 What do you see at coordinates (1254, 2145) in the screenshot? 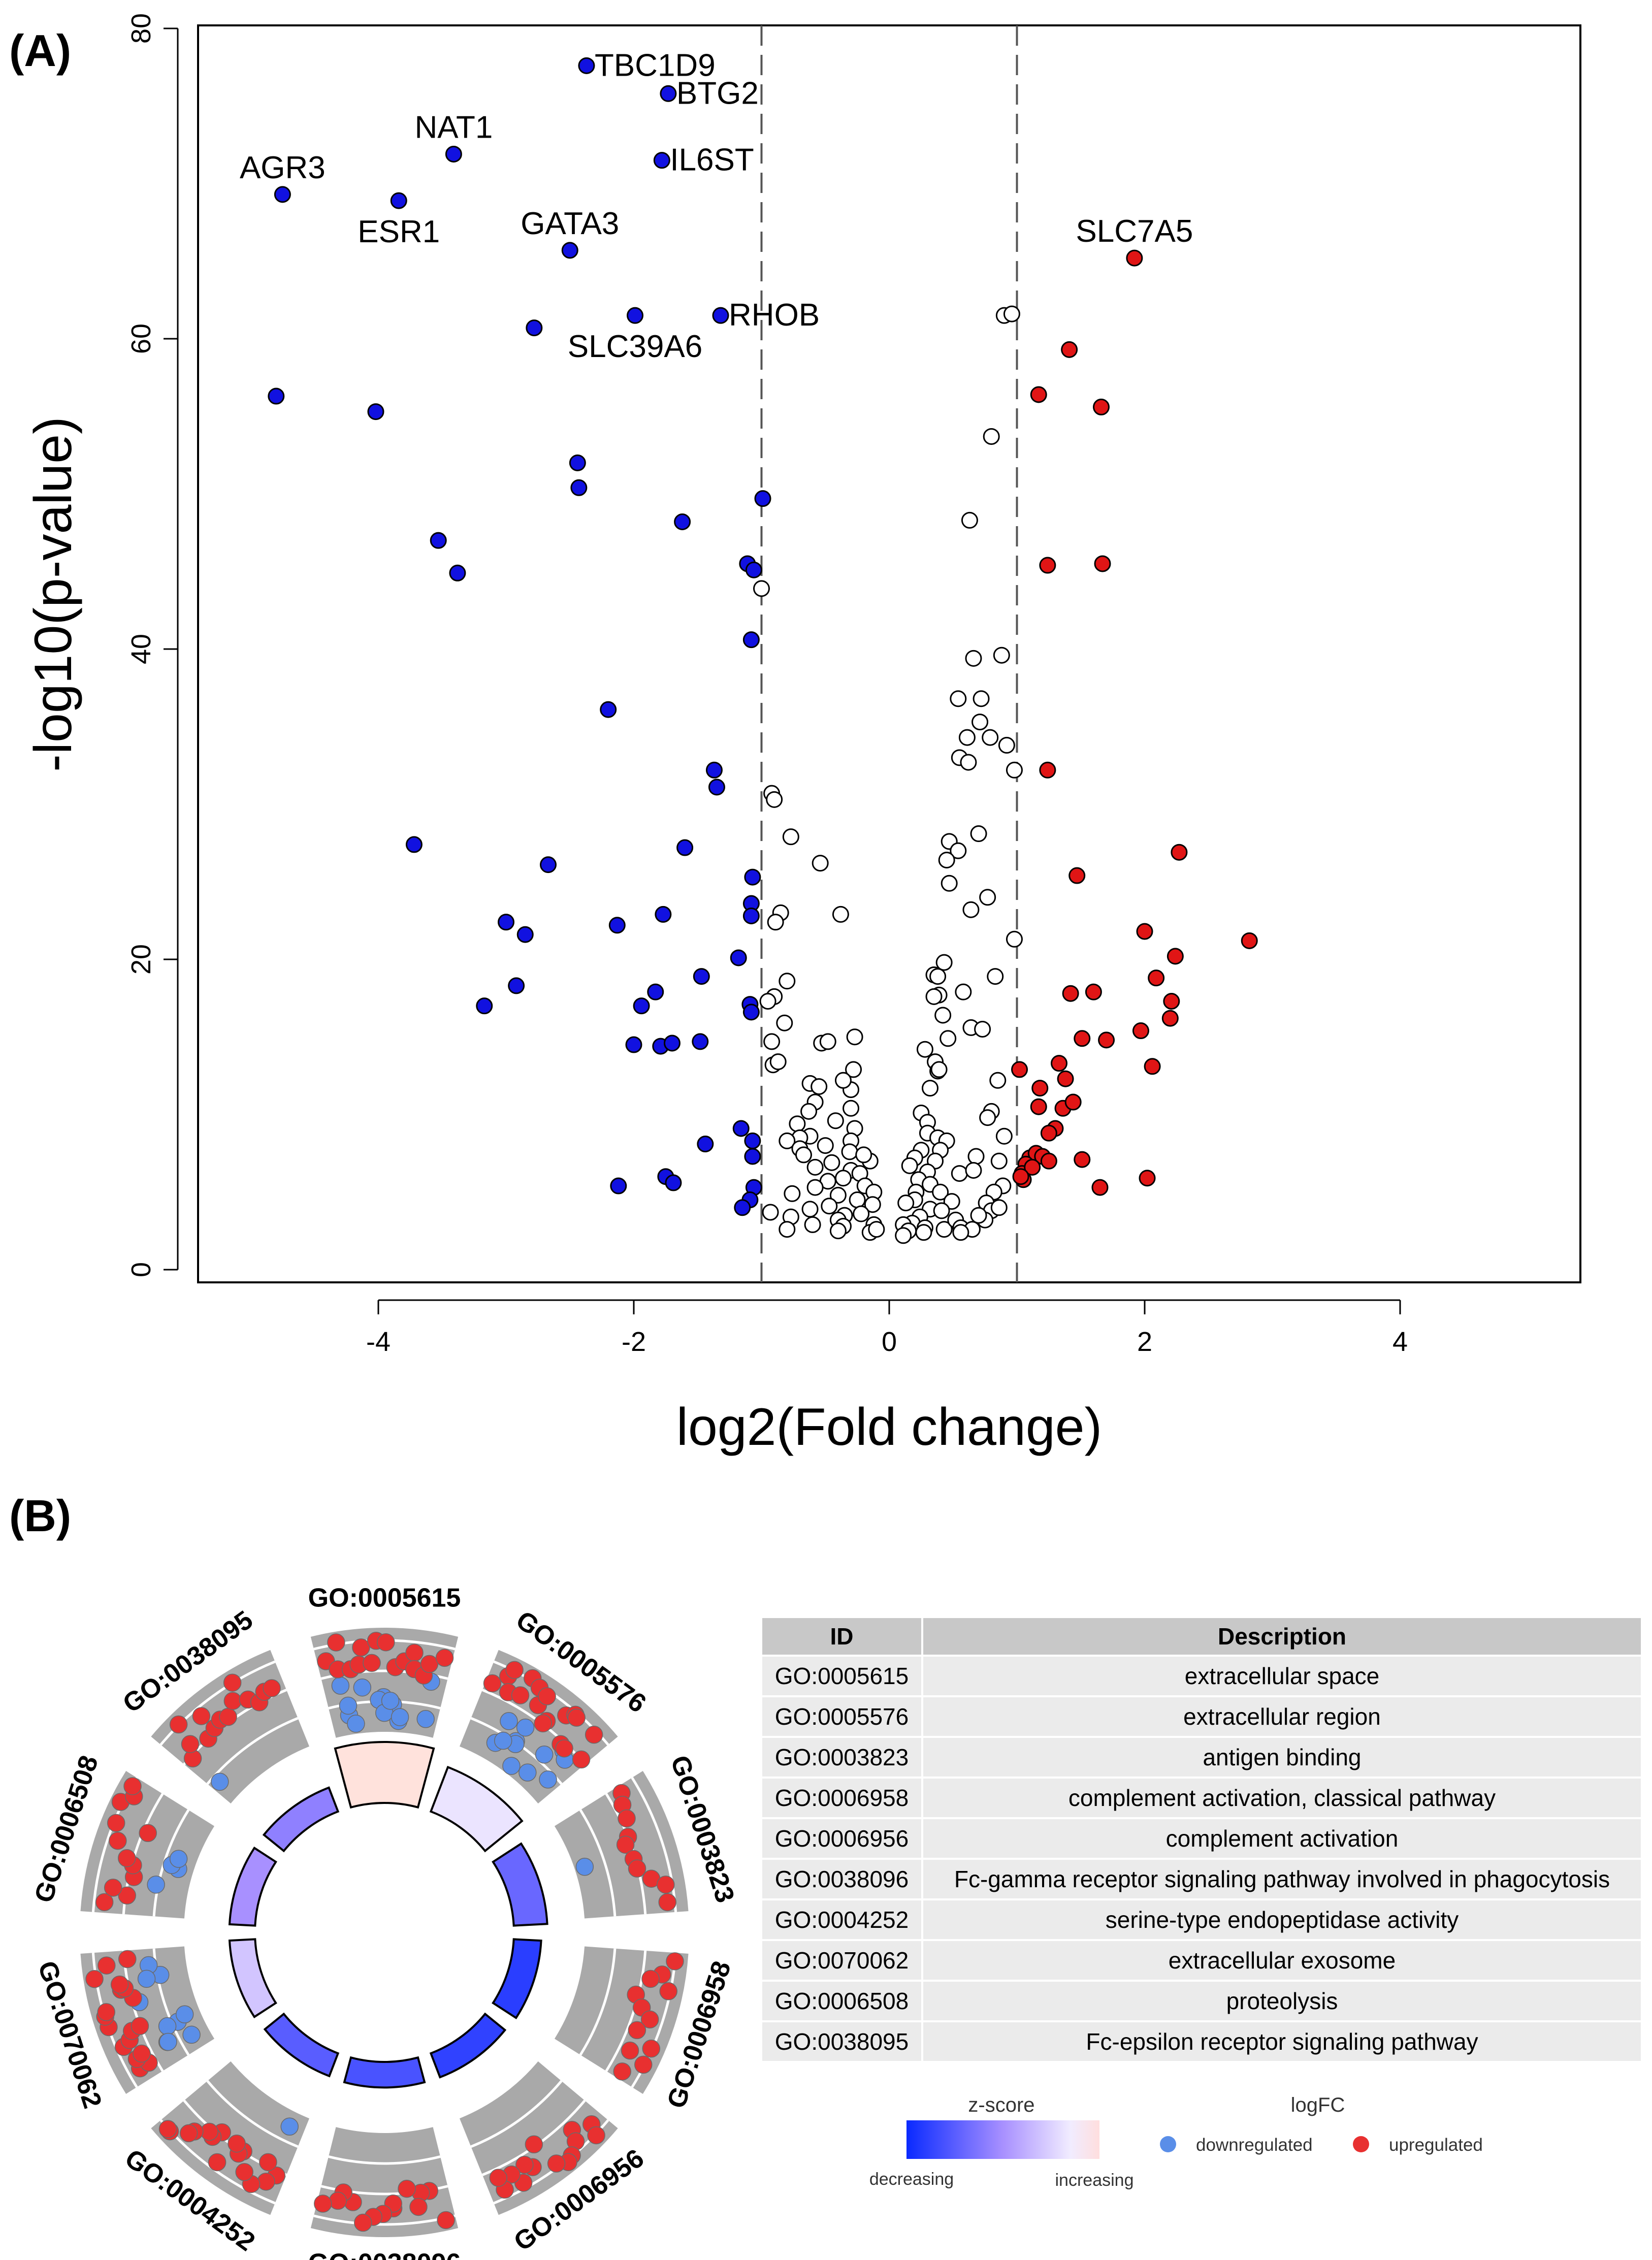
I see `legend-down-label: downregulated` at bounding box center [1254, 2145].